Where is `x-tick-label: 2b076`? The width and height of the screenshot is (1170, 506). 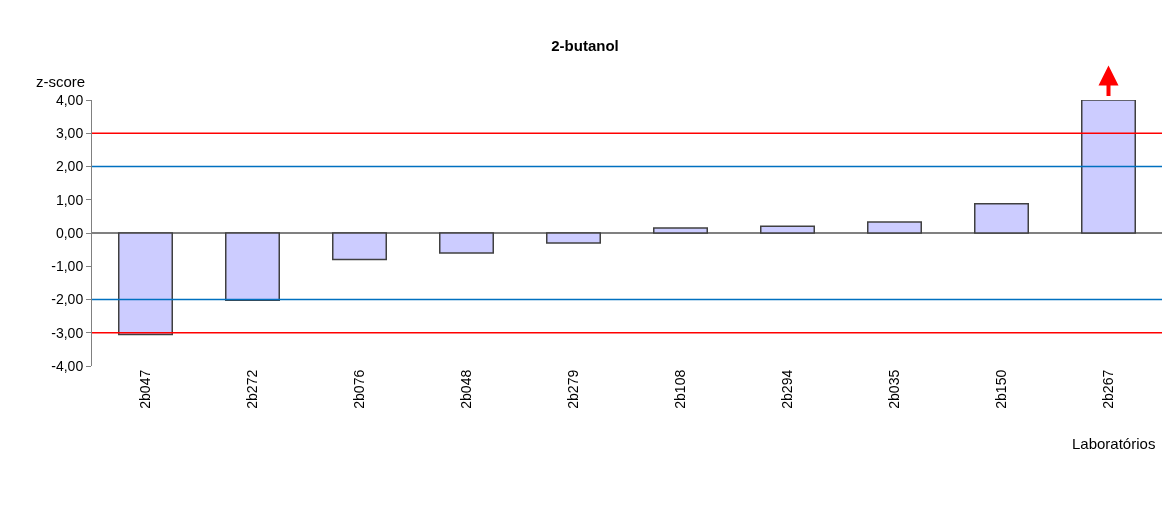
x-tick-label: 2b076 is located at coordinates (359, 389).